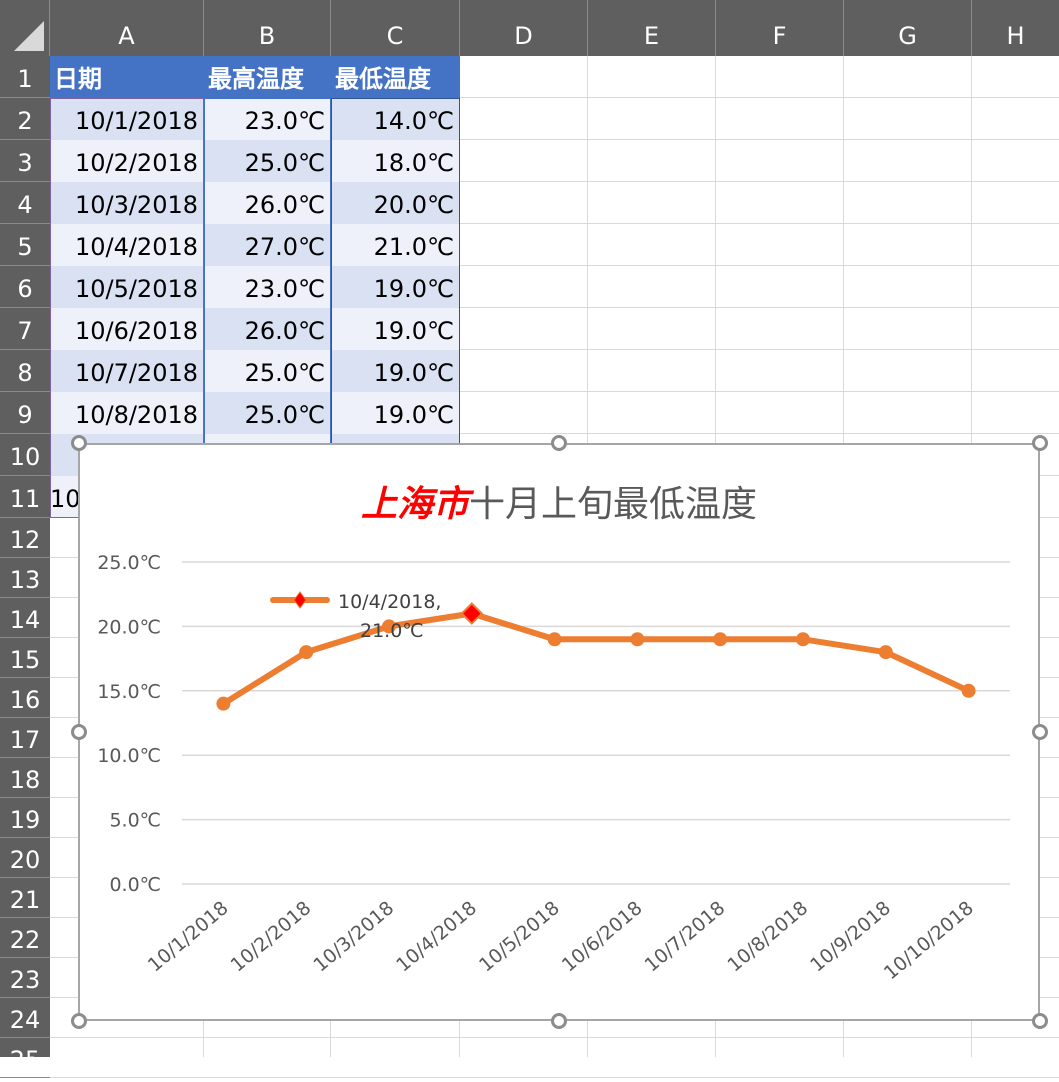  I want to click on column-header-c: C, so click(395, 28).